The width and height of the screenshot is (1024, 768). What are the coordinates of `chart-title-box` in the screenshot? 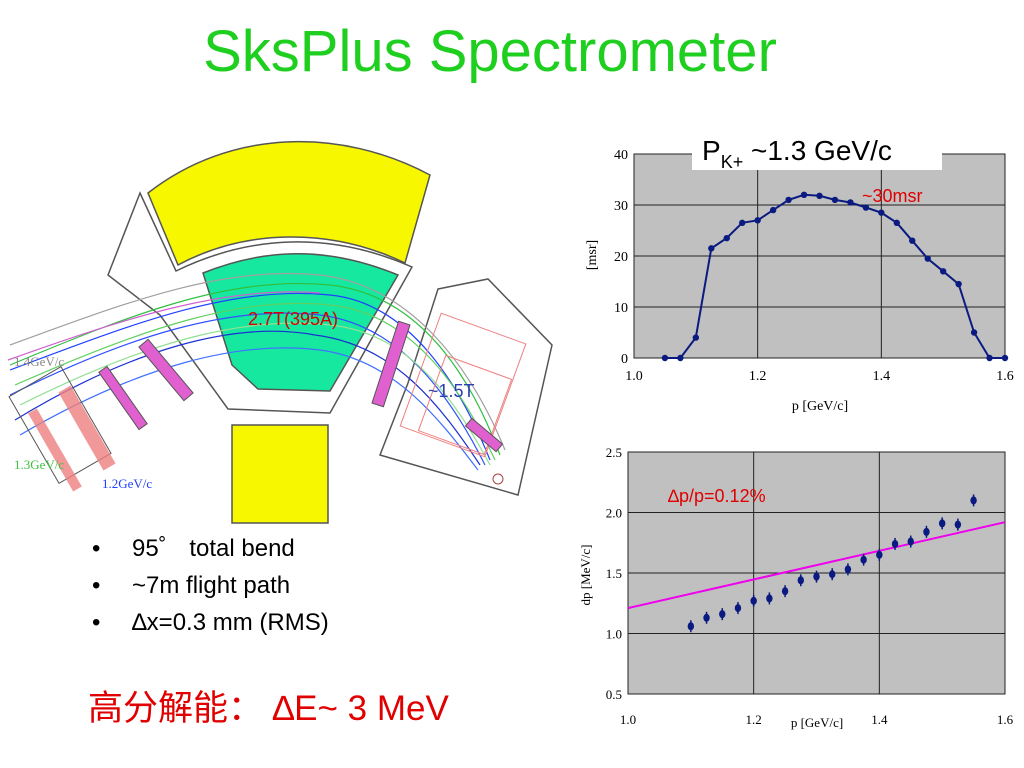 It's located at (817, 151).